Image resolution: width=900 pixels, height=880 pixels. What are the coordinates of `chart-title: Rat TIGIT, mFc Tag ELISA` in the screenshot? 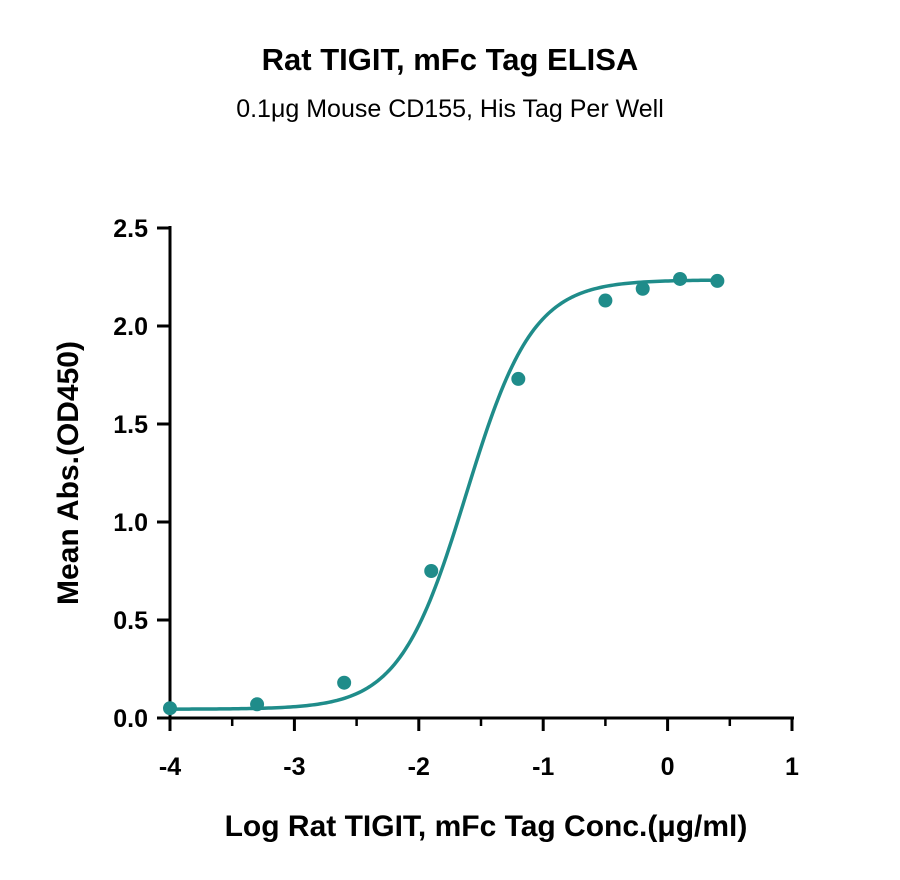 It's located at (450, 59).